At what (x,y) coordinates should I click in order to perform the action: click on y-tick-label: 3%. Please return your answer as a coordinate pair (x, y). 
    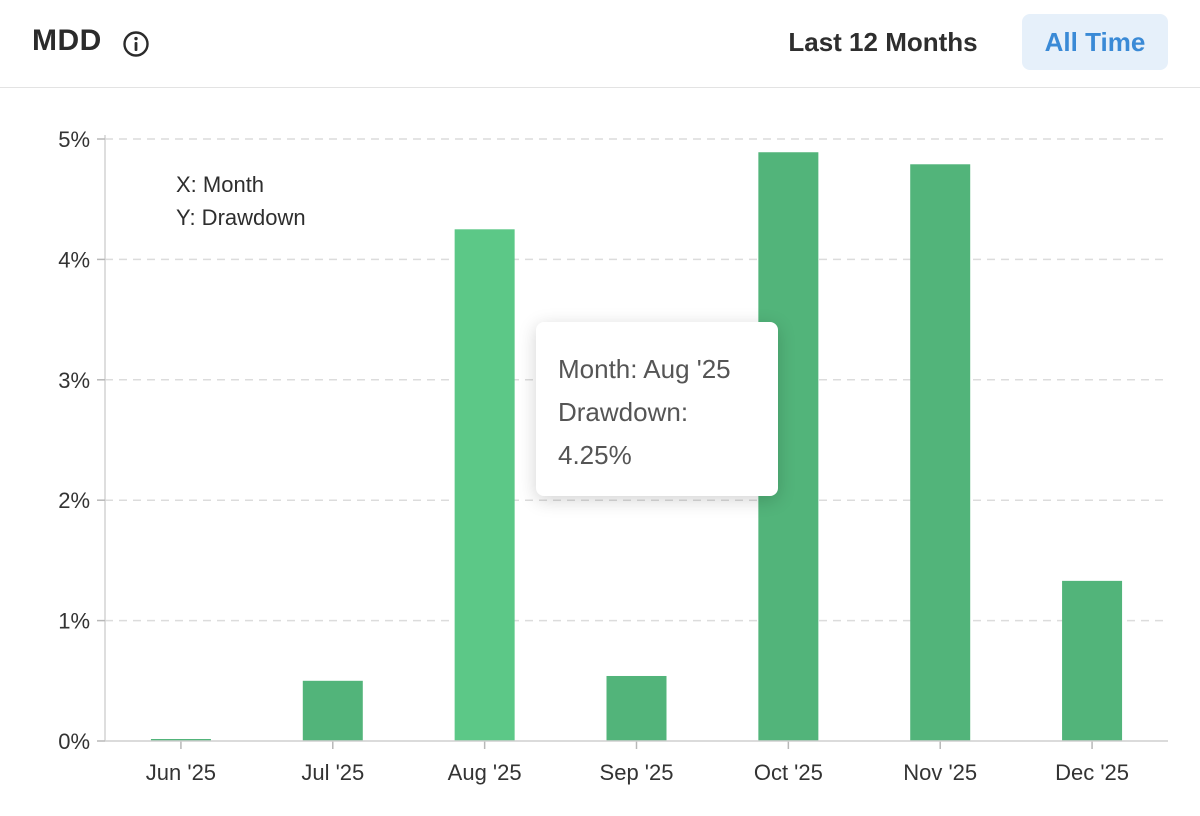
    Looking at the image, I should click on (74, 380).